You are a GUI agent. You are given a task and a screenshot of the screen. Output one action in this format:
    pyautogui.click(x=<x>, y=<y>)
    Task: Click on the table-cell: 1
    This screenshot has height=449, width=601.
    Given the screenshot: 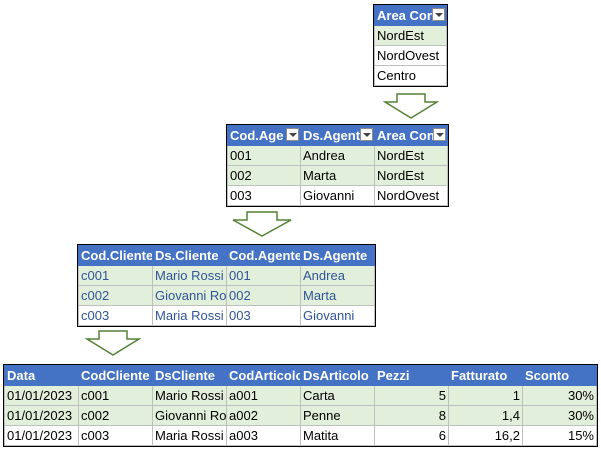 What is the action you would take?
    pyautogui.click(x=485, y=395)
    